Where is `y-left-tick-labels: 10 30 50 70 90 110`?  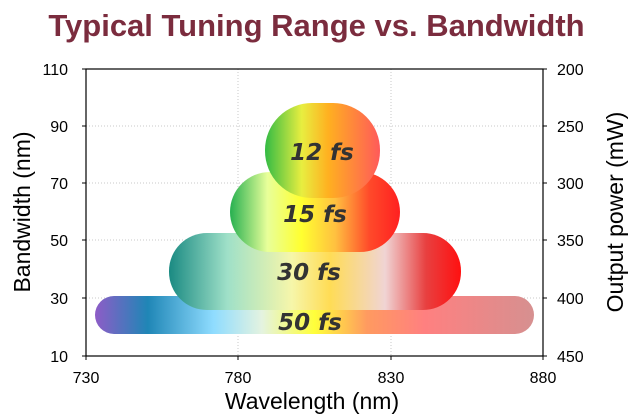
y-left-tick-labels: 10 30 50 70 90 110 is located at coordinates (55, 214).